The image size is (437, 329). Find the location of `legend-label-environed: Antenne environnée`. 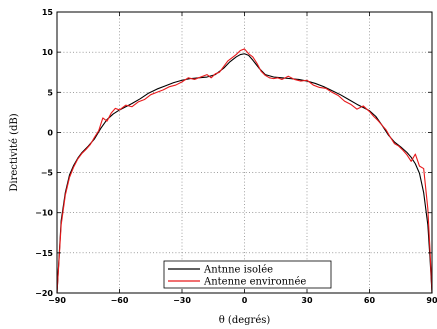

legend-label-environed: Antenne environnée is located at coordinates (254, 282).